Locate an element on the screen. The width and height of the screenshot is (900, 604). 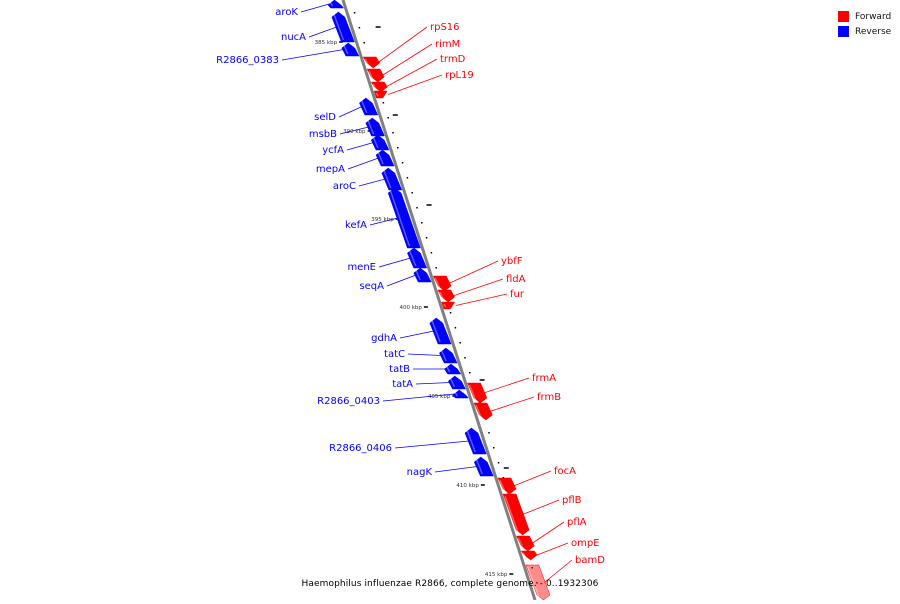
gene-label: aroC is located at coordinates (344, 186).